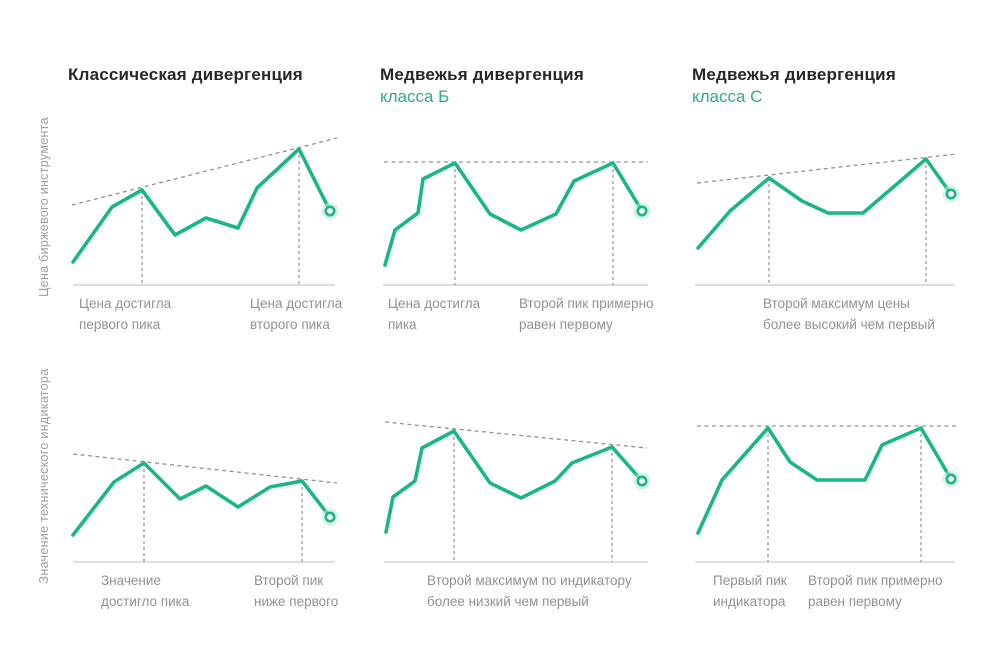 This screenshot has width=1000, height=667. Describe the element at coordinates (296, 314) in the screenshot. I see `caption-second-peak: Цена достигла второго пика` at that location.